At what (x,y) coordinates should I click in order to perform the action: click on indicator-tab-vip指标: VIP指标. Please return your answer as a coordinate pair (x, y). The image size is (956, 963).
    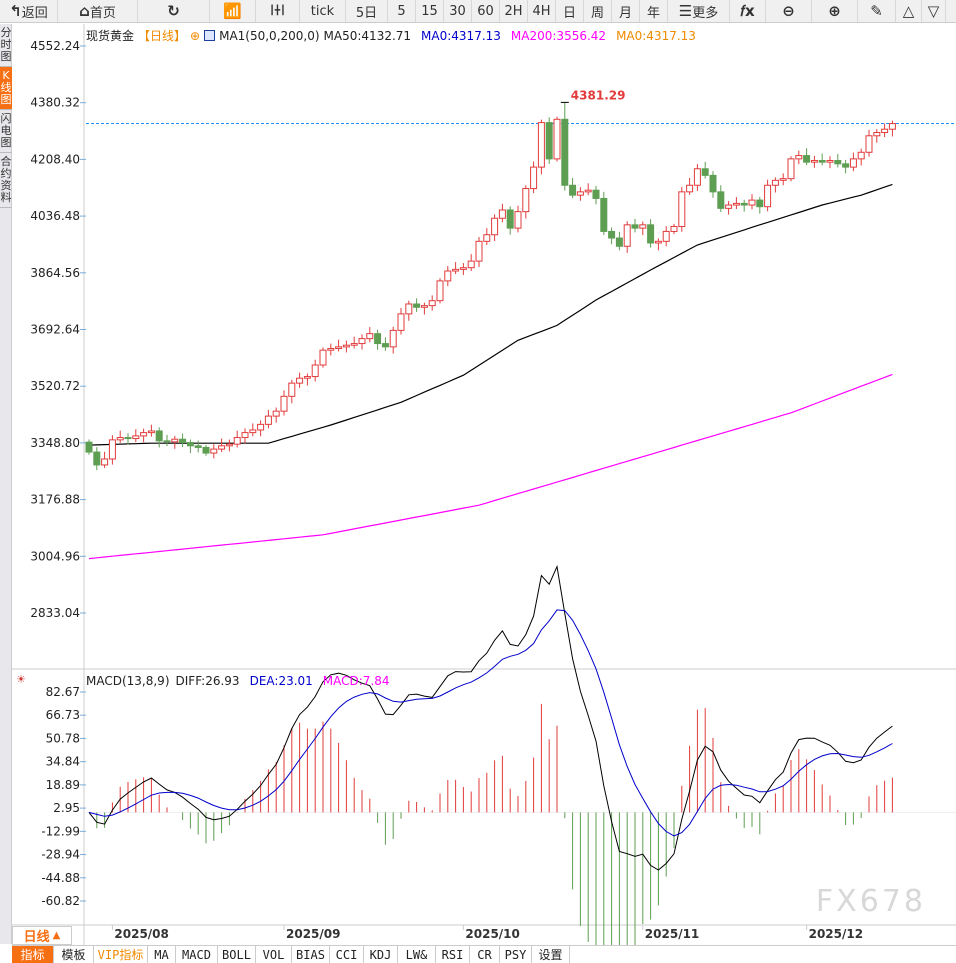
    Looking at the image, I should click on (121, 954).